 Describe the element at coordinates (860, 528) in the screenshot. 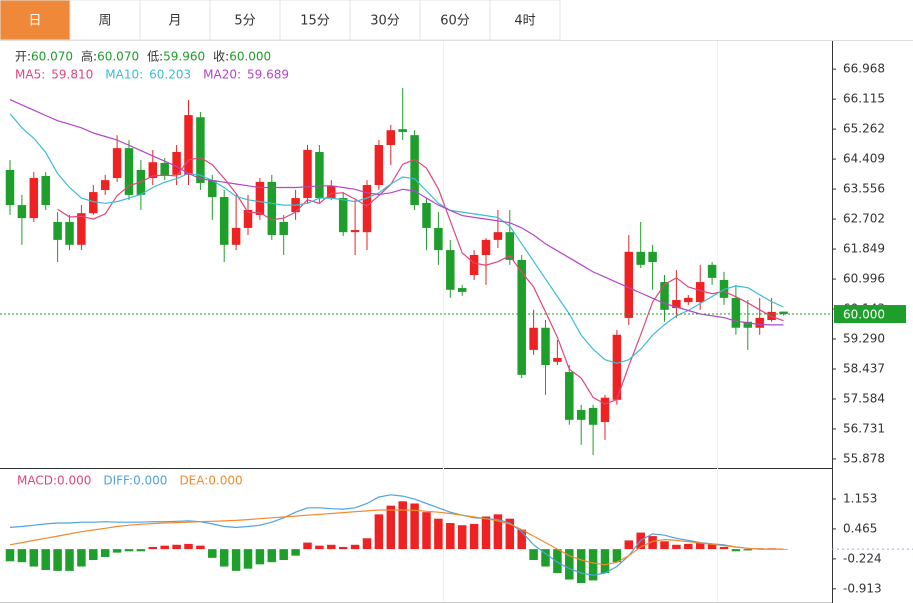

I see `y-tick-label: 0.465` at that location.